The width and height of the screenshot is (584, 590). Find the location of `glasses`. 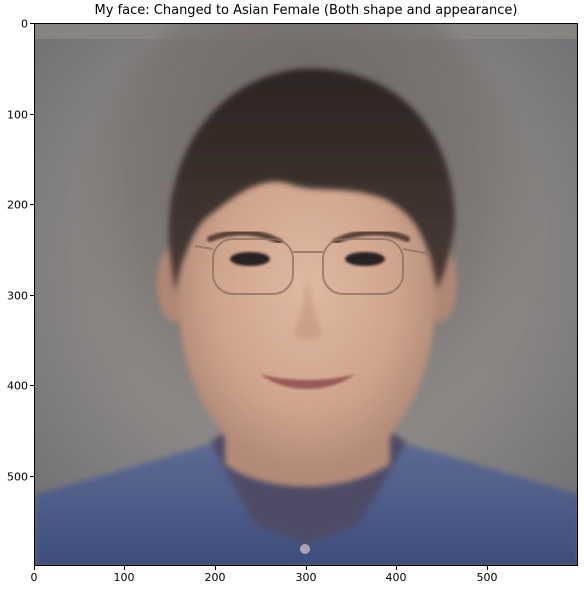

glasses is located at coordinates (312, 266).